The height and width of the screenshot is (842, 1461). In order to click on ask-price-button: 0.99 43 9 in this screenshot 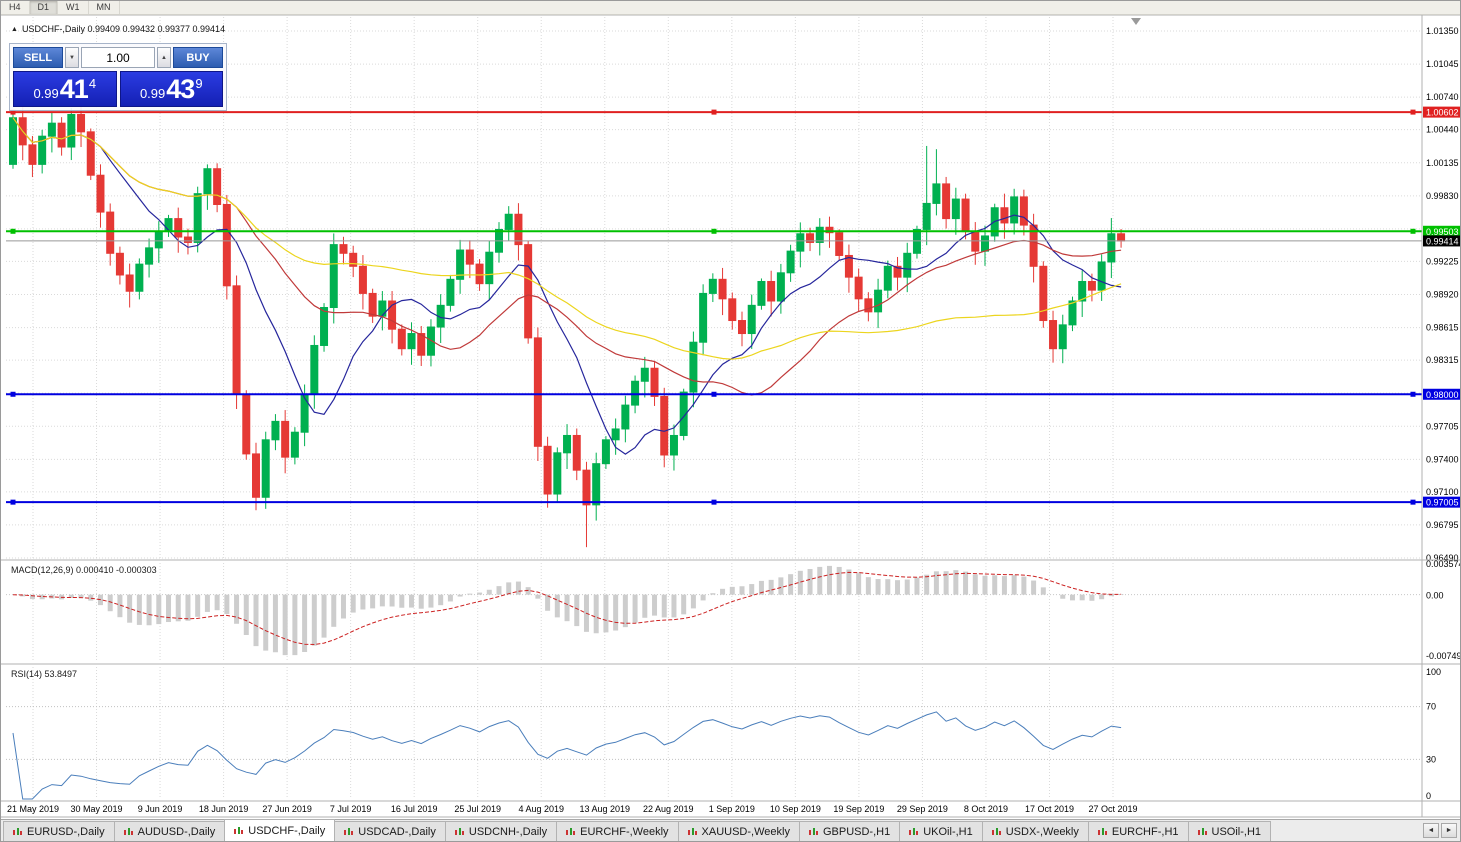, I will do `click(171, 89)`.